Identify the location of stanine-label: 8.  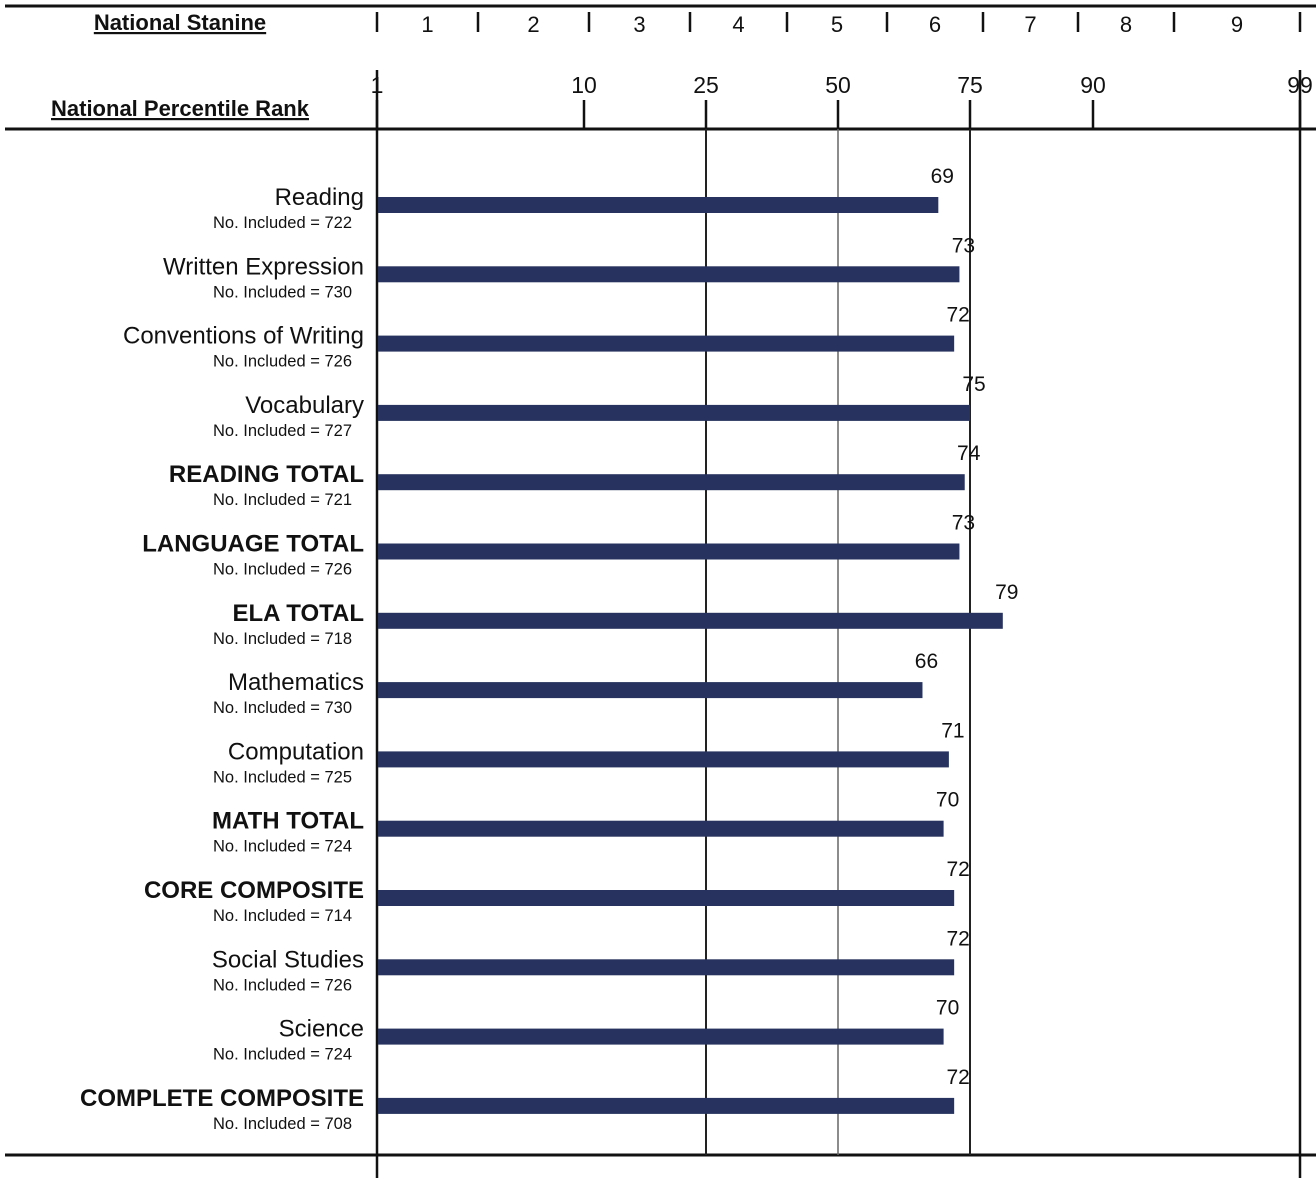
(1126, 24).